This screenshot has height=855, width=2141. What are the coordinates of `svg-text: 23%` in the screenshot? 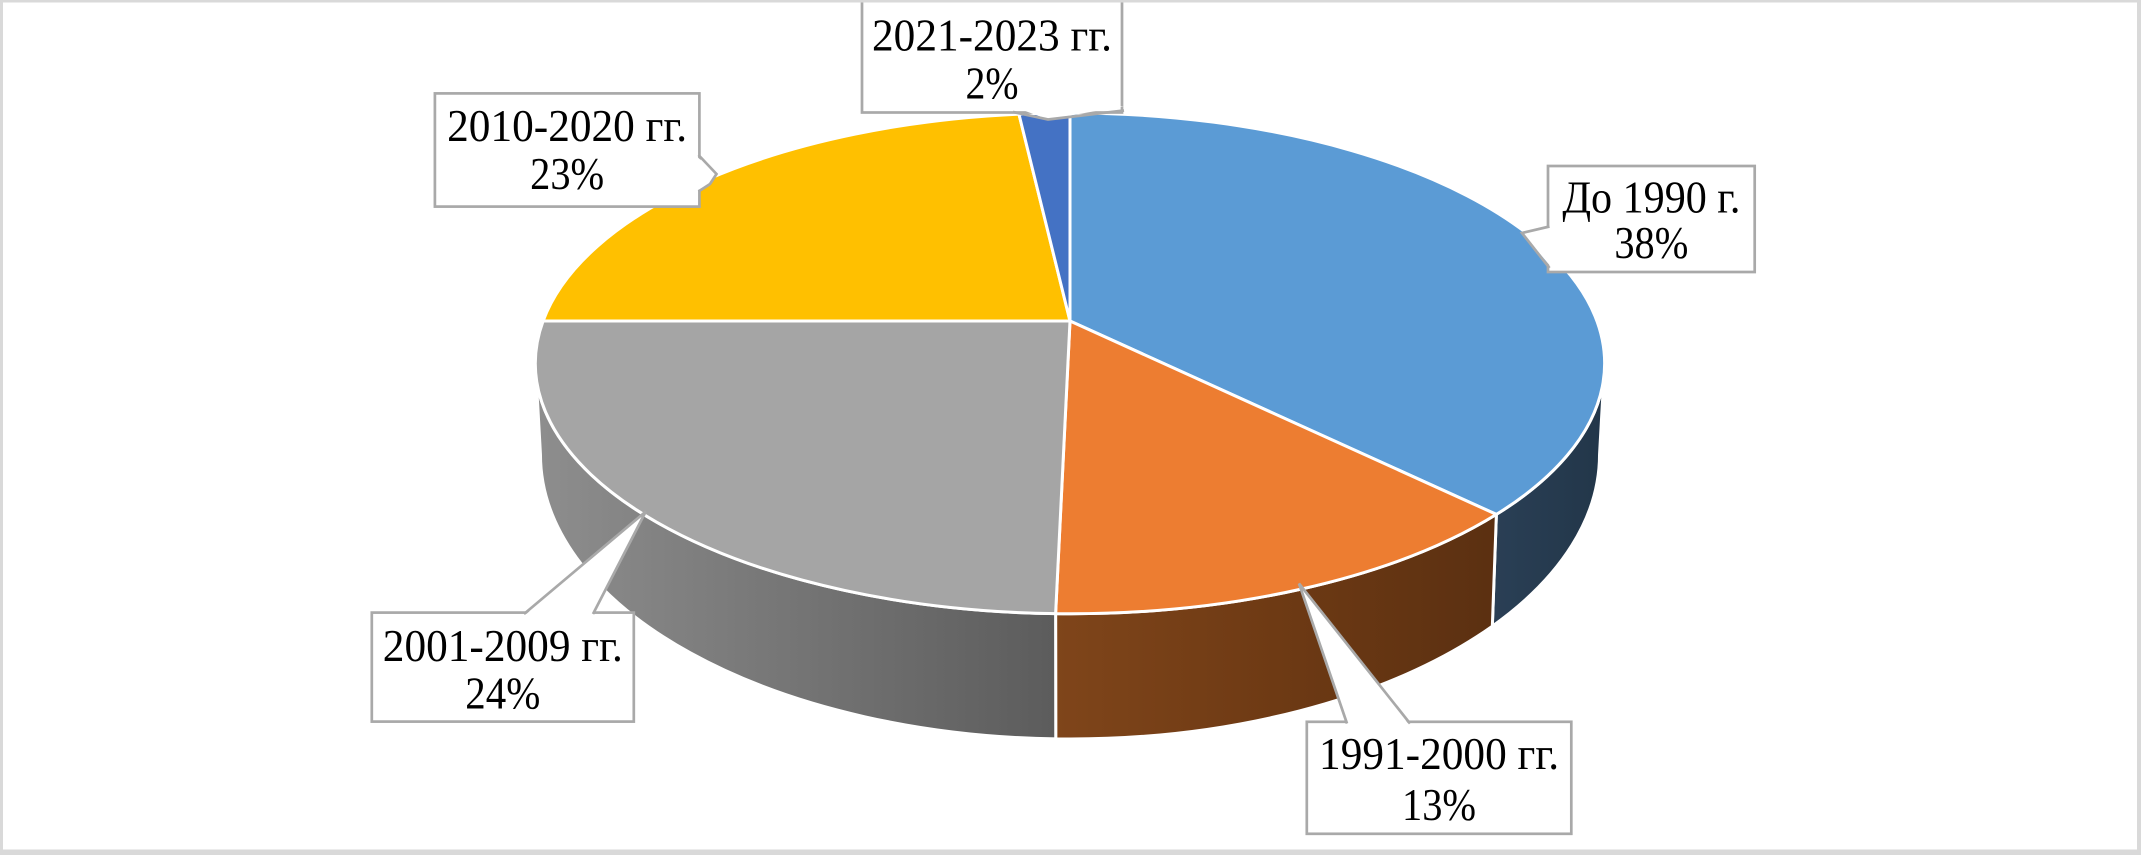 It's located at (567, 173).